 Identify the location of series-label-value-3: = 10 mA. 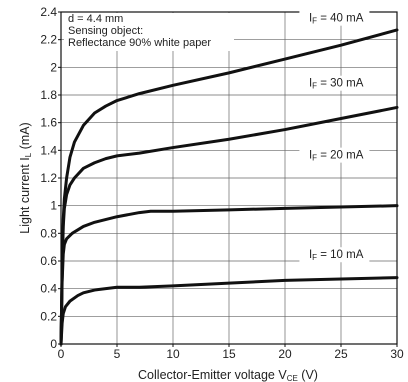
(340, 255).